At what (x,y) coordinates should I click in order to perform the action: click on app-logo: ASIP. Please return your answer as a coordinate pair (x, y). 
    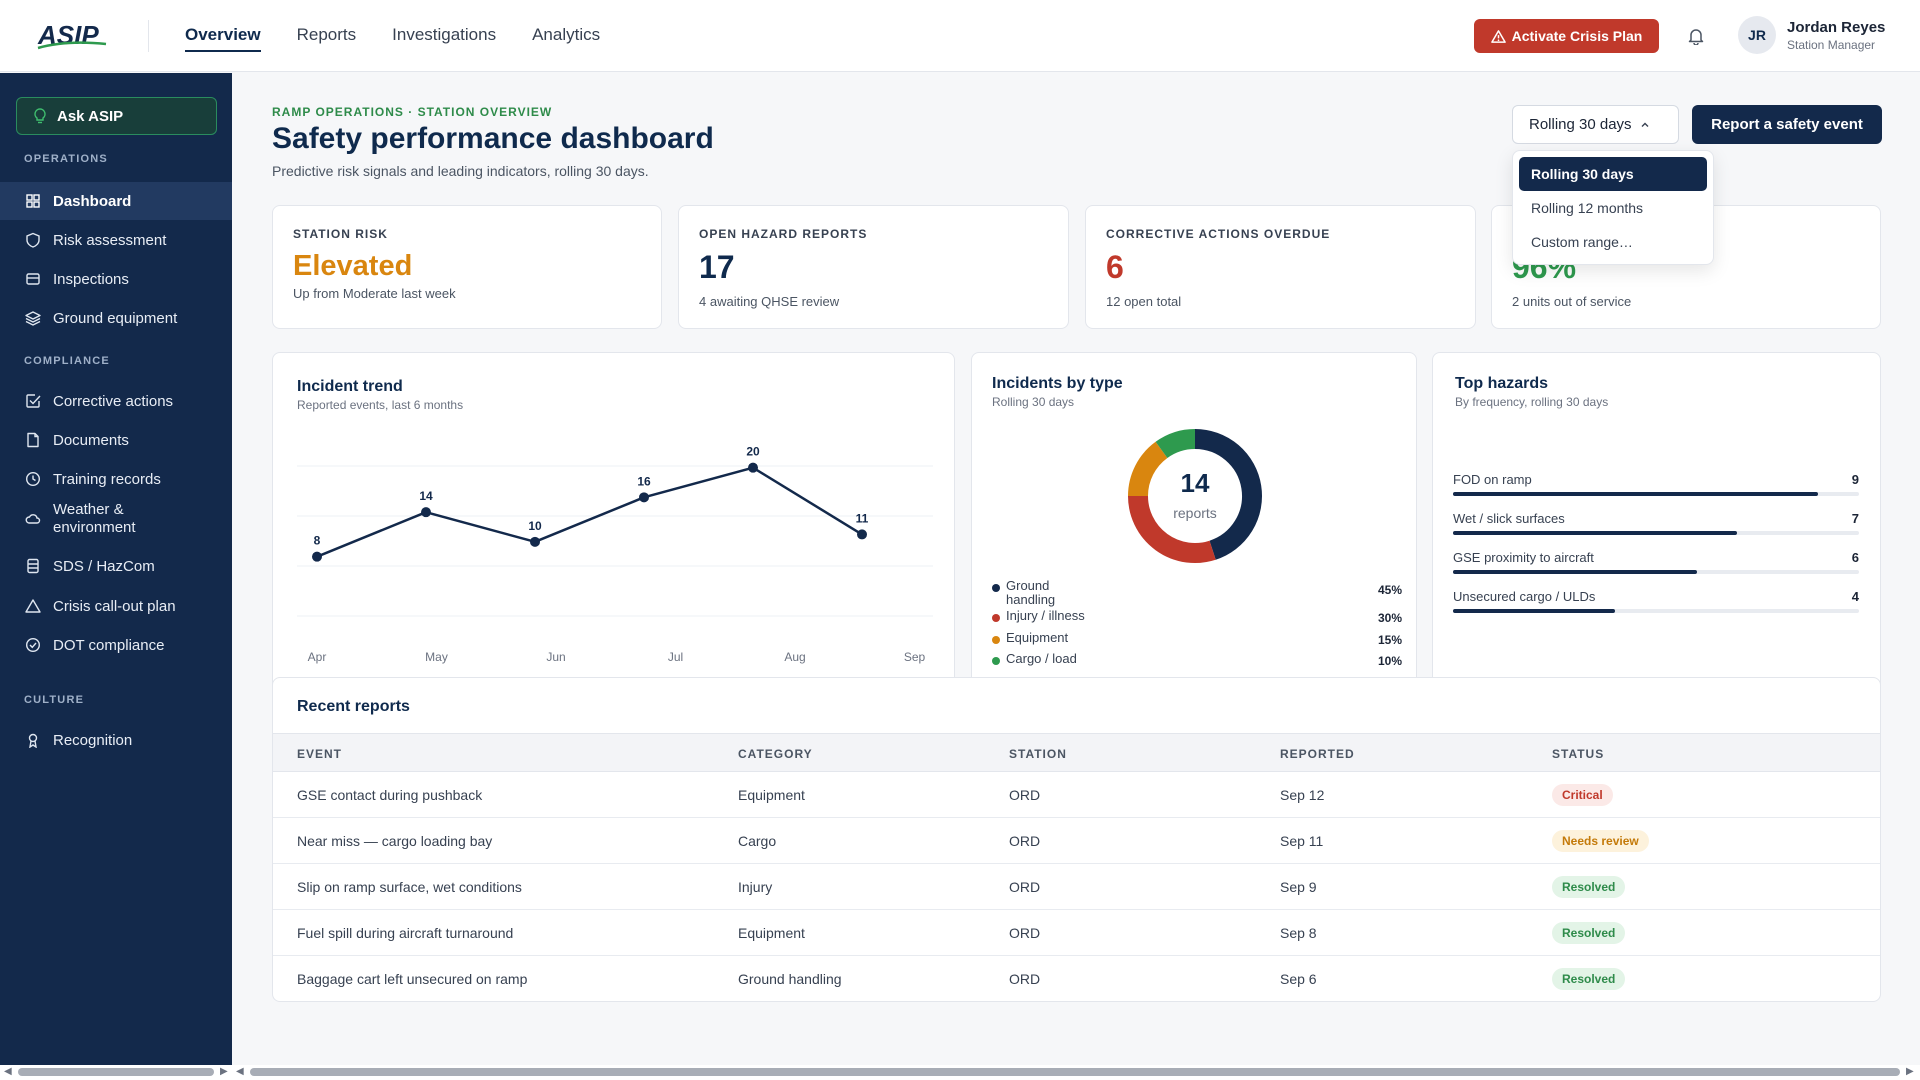
    Looking at the image, I should click on (76, 35).